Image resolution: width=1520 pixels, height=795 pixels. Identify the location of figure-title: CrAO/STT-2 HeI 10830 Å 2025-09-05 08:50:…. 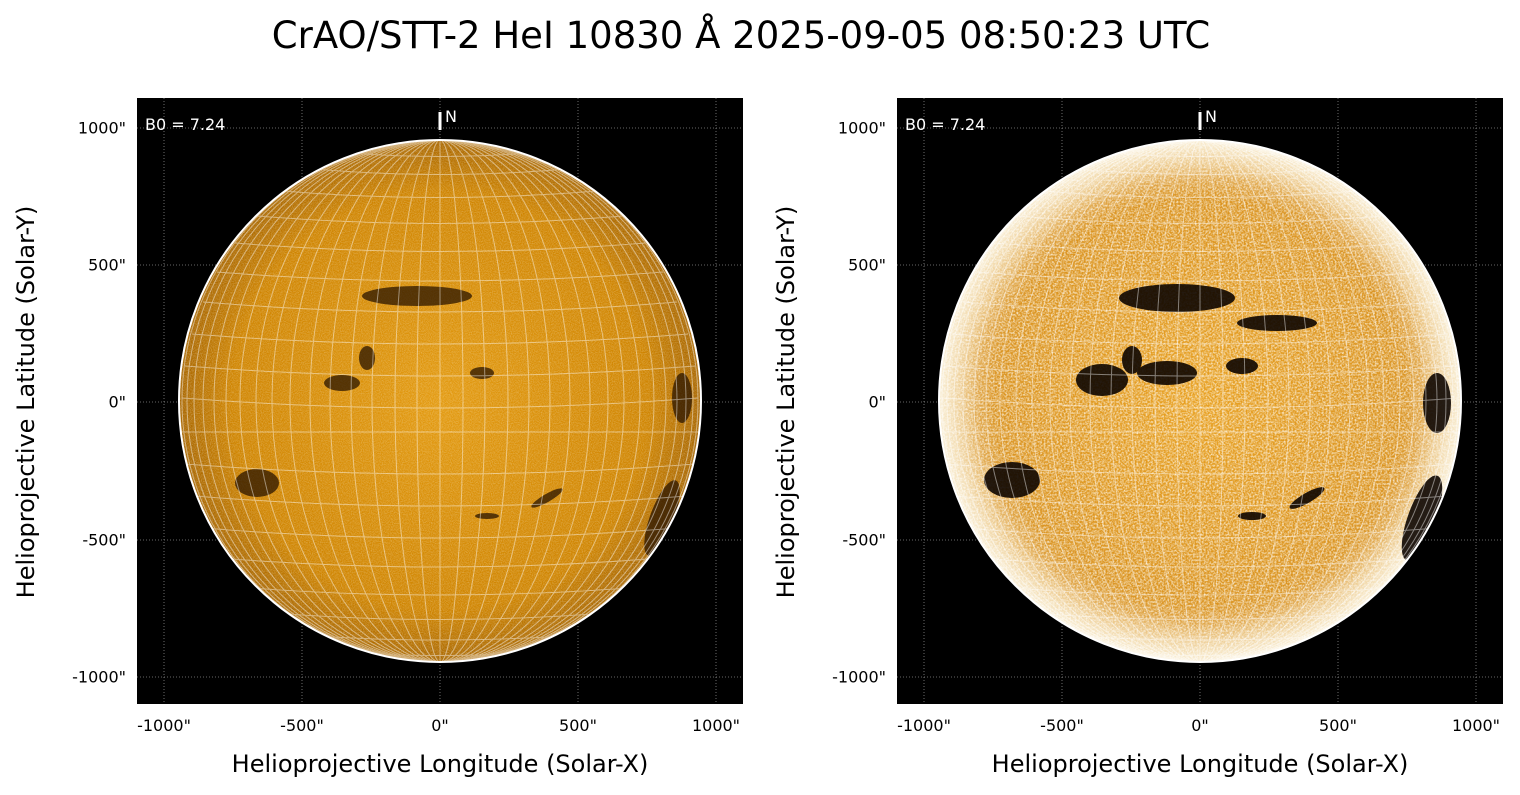
(741, 35).